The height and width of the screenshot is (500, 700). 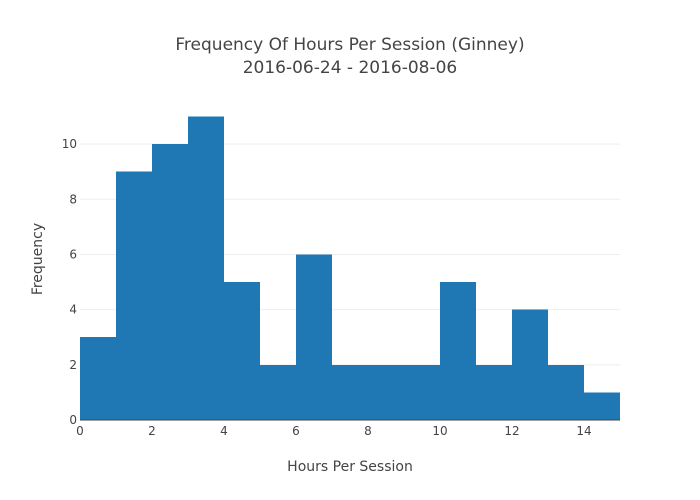 What do you see at coordinates (73, 199) in the screenshot?
I see `y-tick-label: 8` at bounding box center [73, 199].